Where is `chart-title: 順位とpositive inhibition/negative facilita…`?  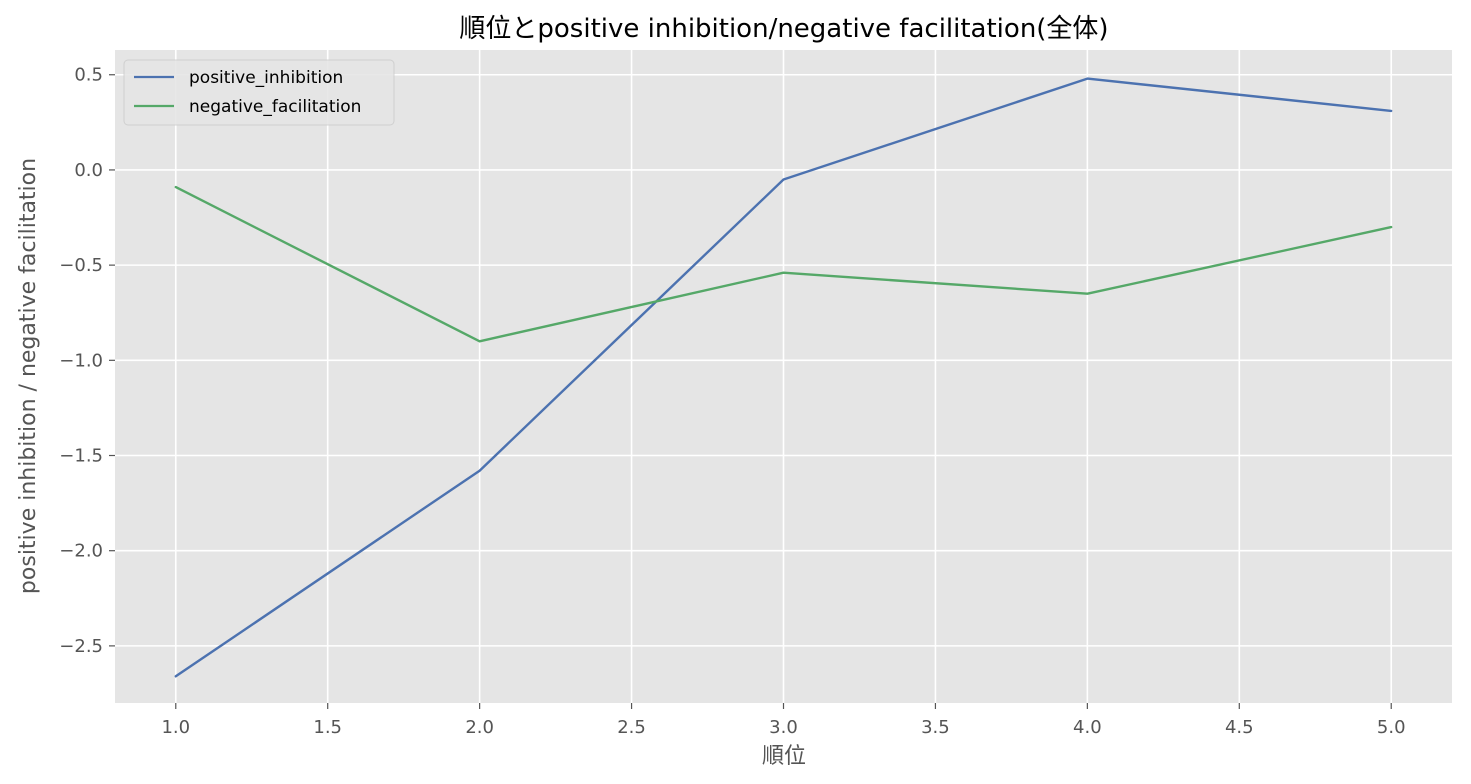
chart-title: 順位とpositive inhibition/negative facilita… is located at coordinates (783, 29).